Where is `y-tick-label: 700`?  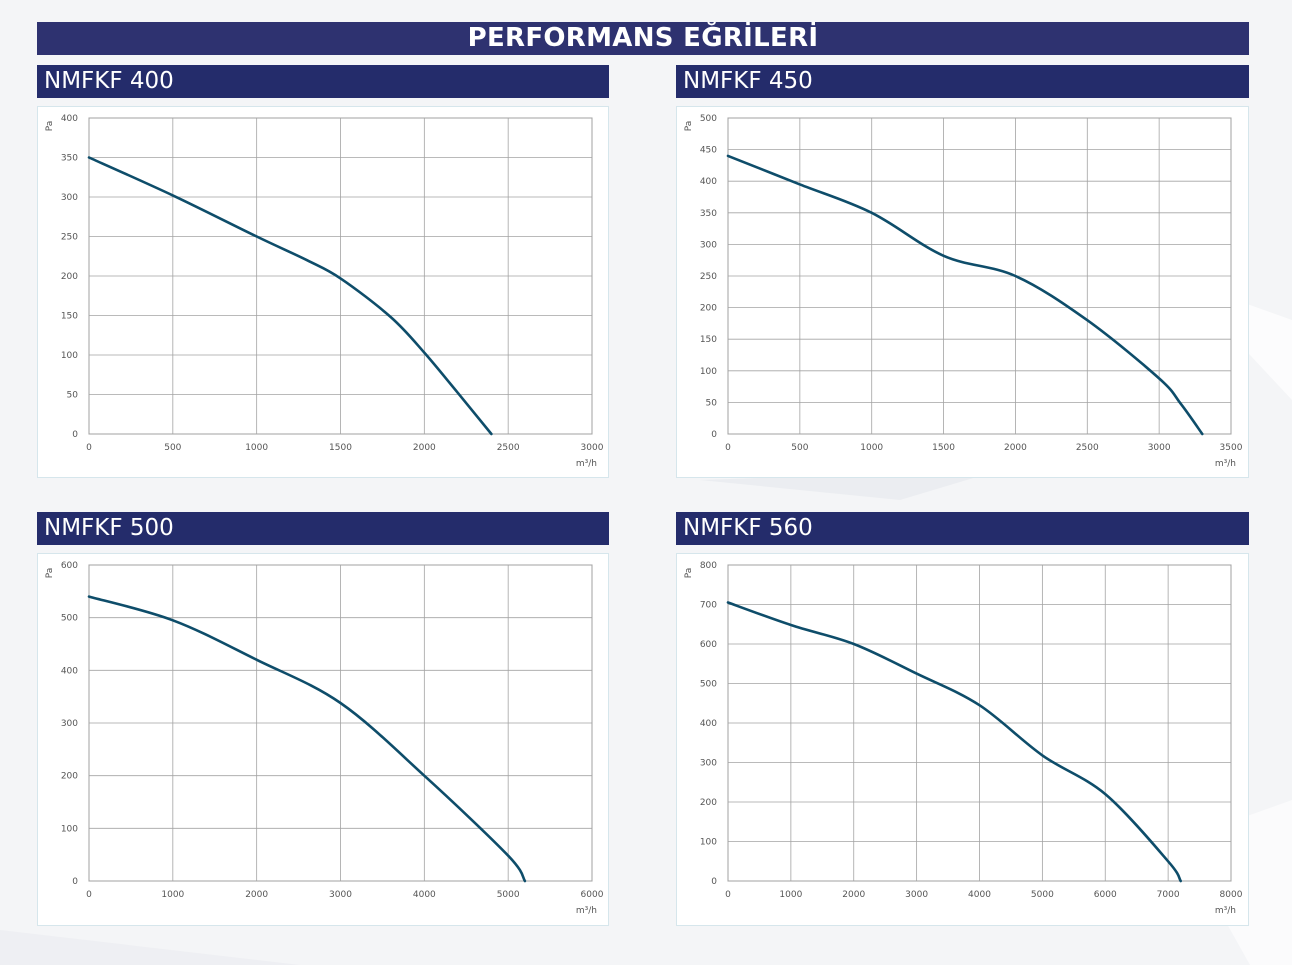 y-tick-label: 700 is located at coordinates (708, 606).